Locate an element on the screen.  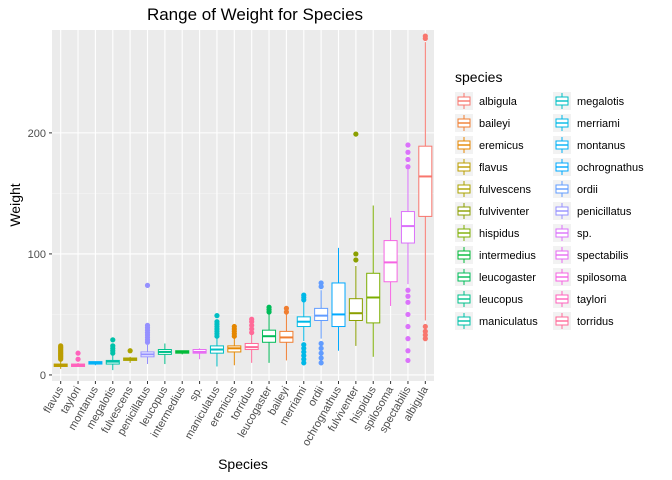
legend-label: baileyi is located at coordinates (494, 124).